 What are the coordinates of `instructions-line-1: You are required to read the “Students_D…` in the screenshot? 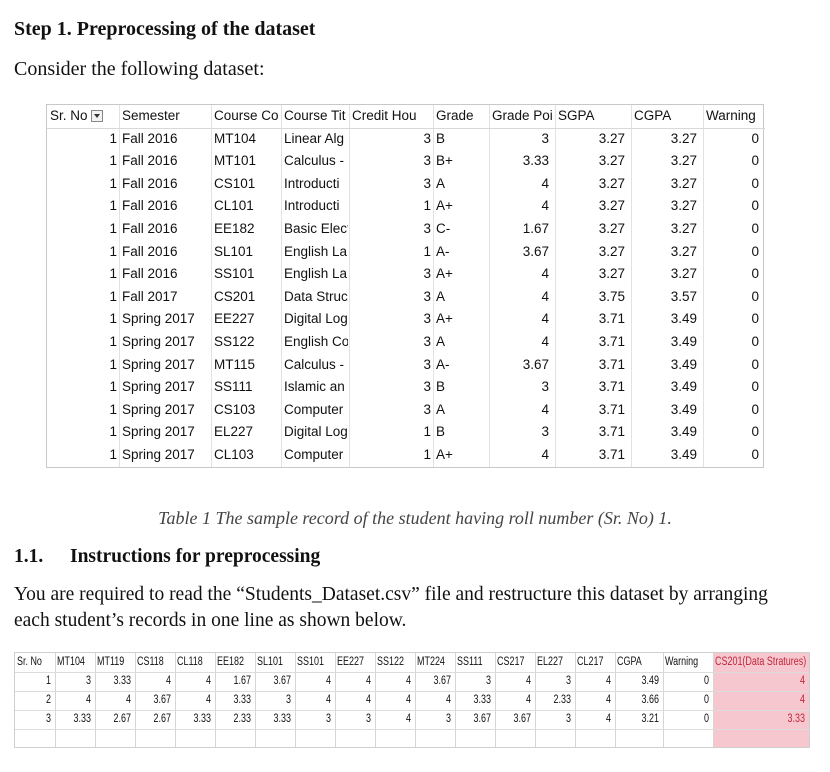 It's located at (391, 594).